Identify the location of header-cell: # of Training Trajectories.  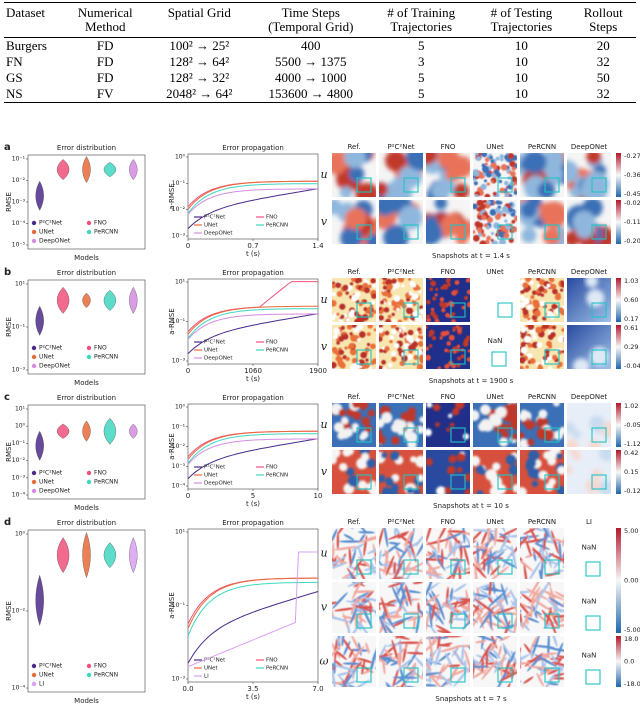
(421, 19).